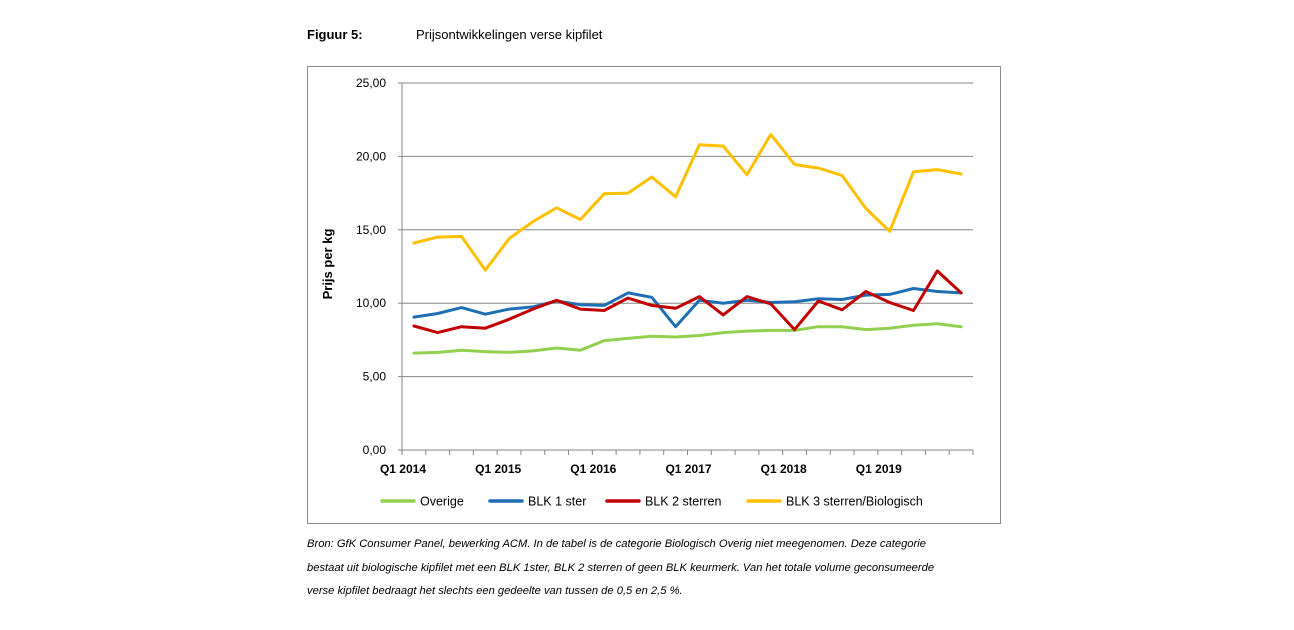 The height and width of the screenshot is (630, 1294). What do you see at coordinates (879, 469) in the screenshot?
I see `x-tick-label: Q1 2019` at bounding box center [879, 469].